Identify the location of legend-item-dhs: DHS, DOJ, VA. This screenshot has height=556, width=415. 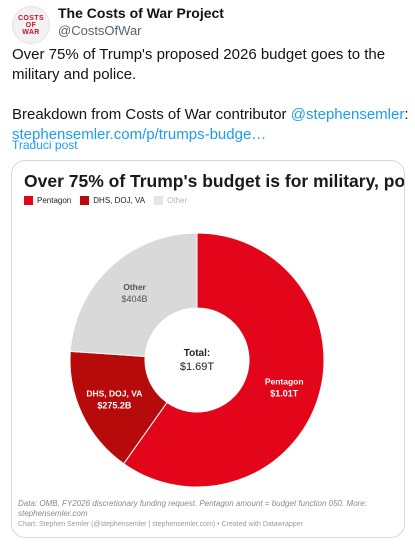
(112, 200).